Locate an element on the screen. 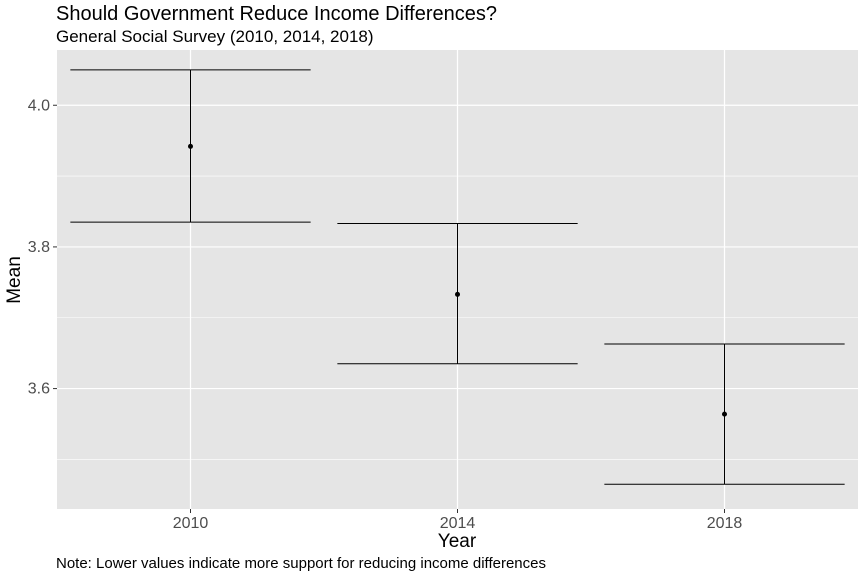  y-tick-label: 3.8 is located at coordinates (39, 247).